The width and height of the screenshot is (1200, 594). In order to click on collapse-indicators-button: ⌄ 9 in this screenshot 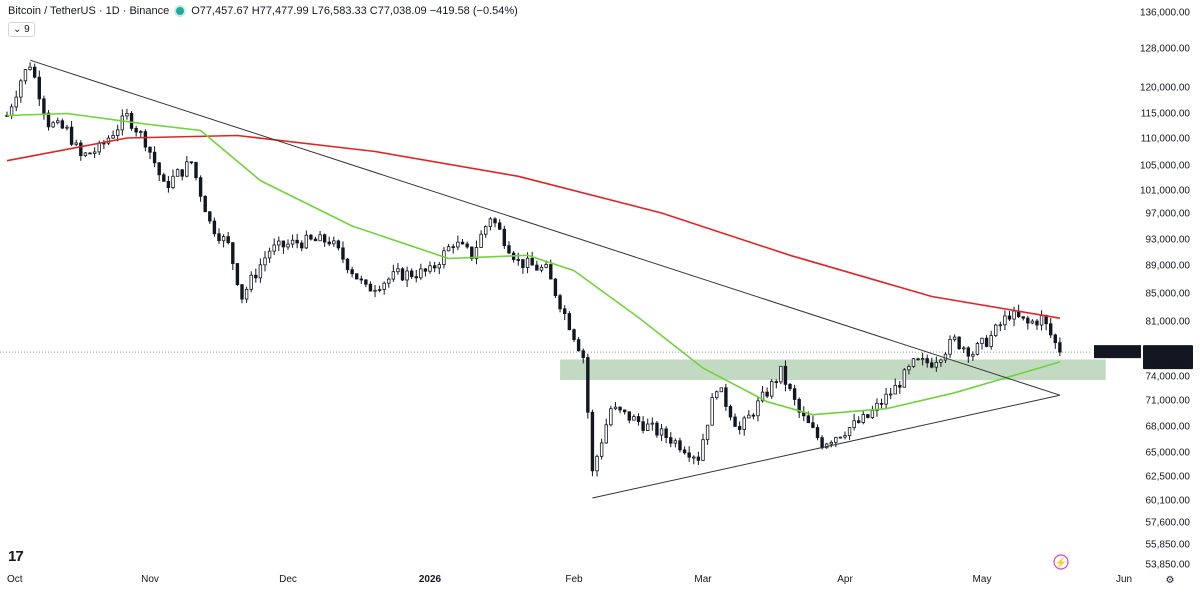, I will do `click(21, 29)`.